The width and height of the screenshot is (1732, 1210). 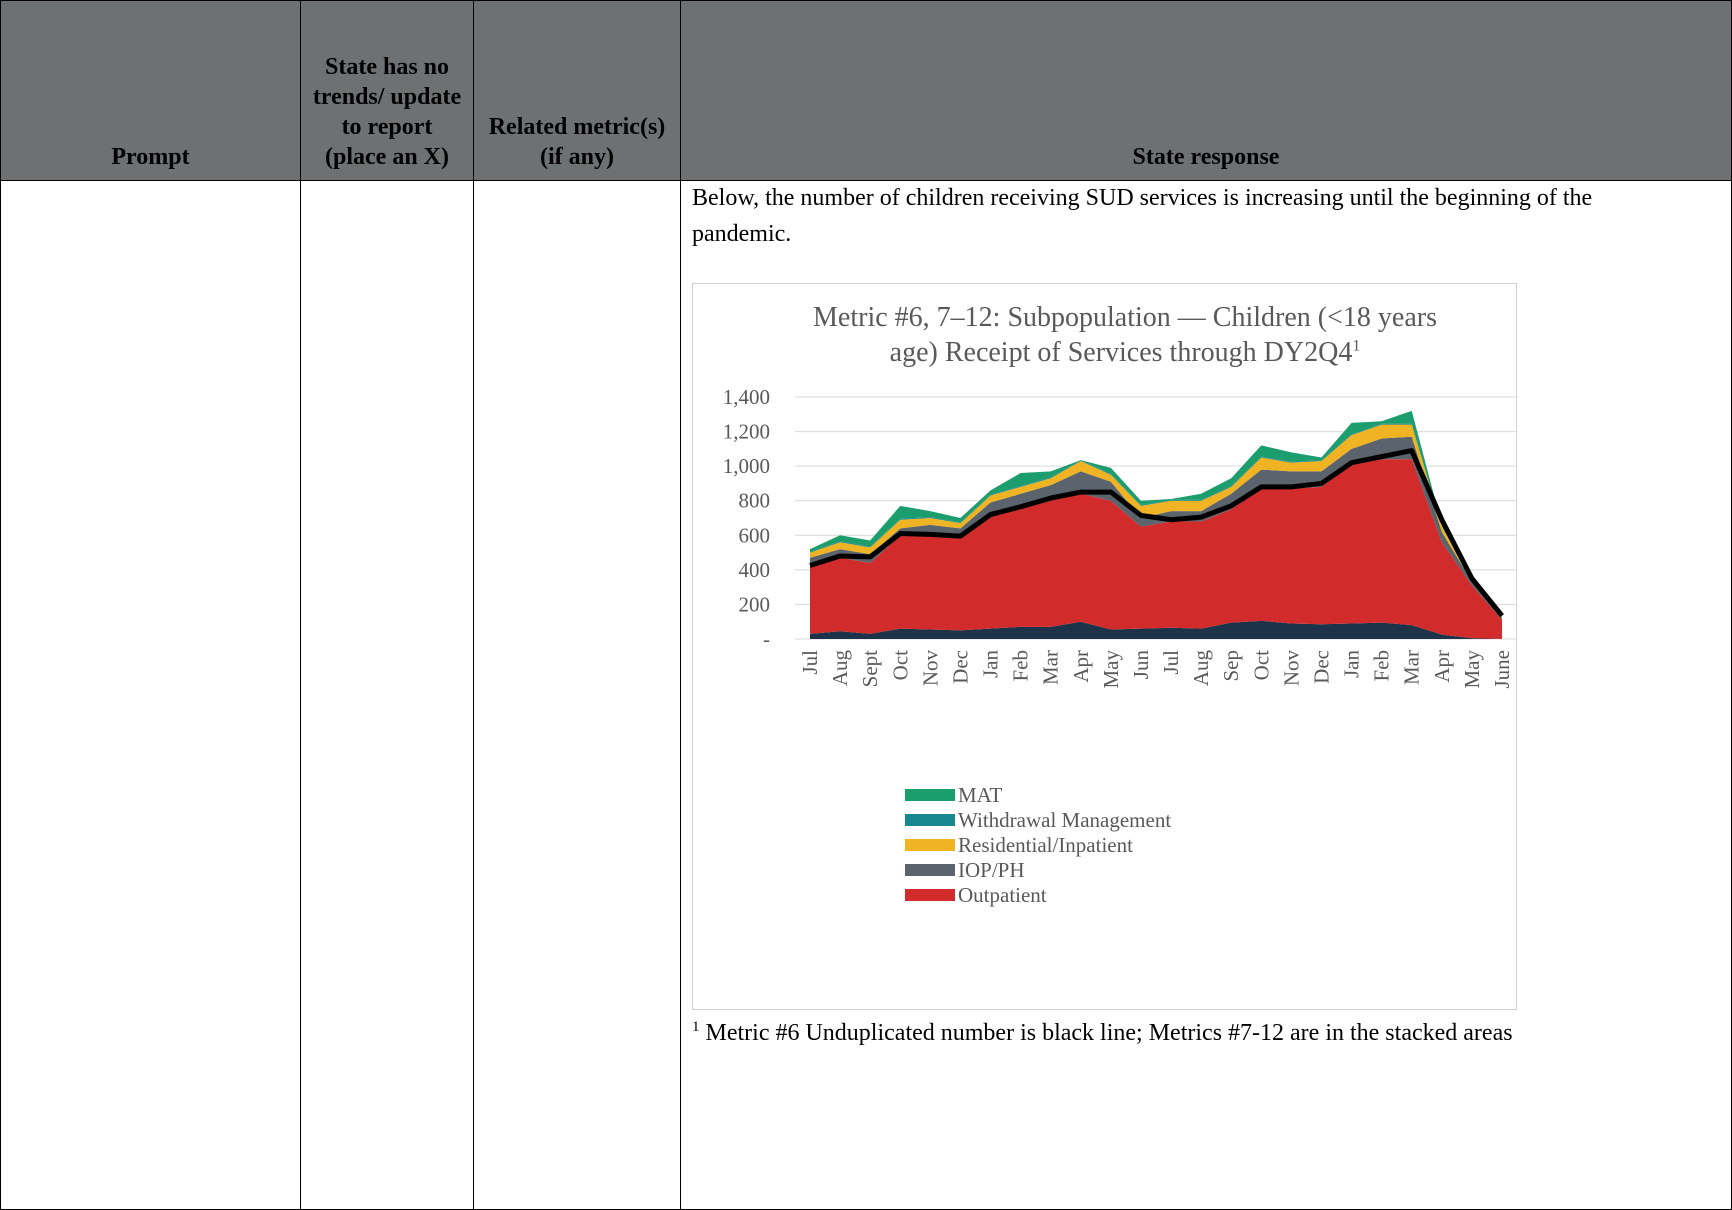 I want to click on y-tick-label: 1,000, so click(x=746, y=466).